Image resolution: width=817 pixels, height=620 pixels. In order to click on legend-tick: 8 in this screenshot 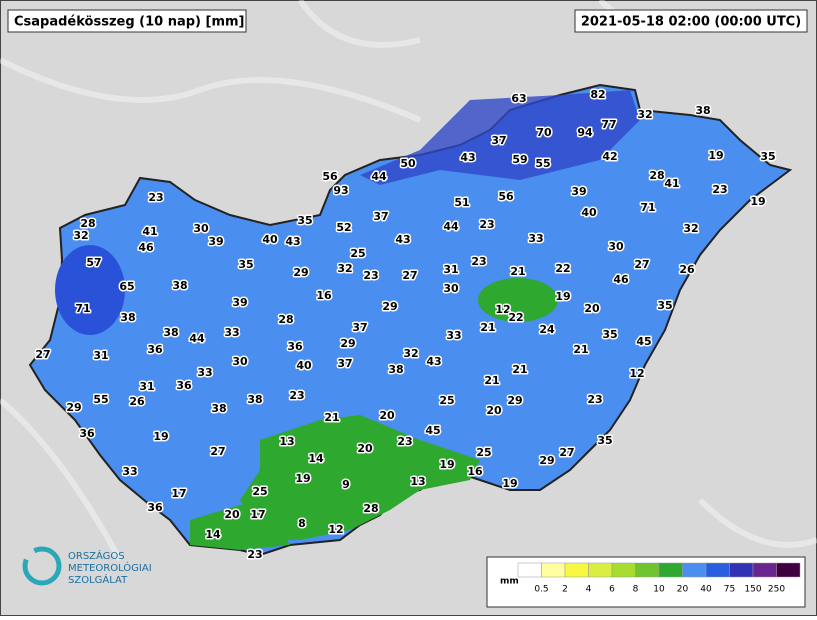, I will do `click(636, 590)`.